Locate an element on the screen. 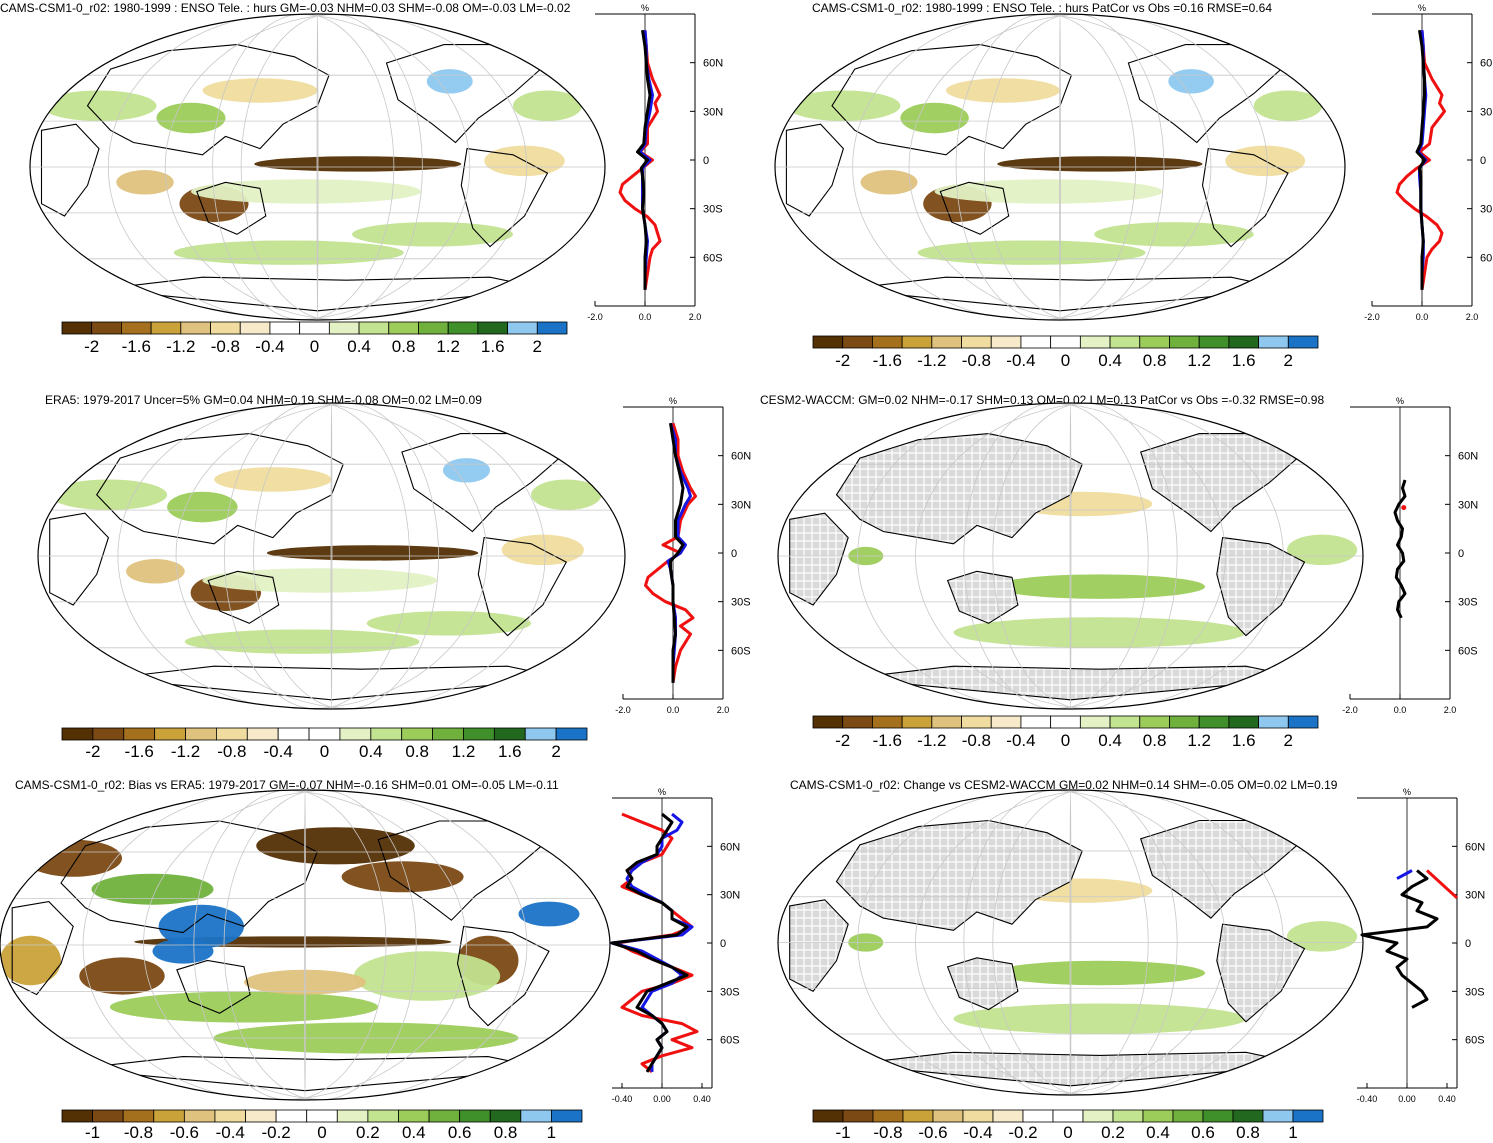 This screenshot has height=1143, width=1493. p4-value-tick: 2.0 is located at coordinates (1450, 710).